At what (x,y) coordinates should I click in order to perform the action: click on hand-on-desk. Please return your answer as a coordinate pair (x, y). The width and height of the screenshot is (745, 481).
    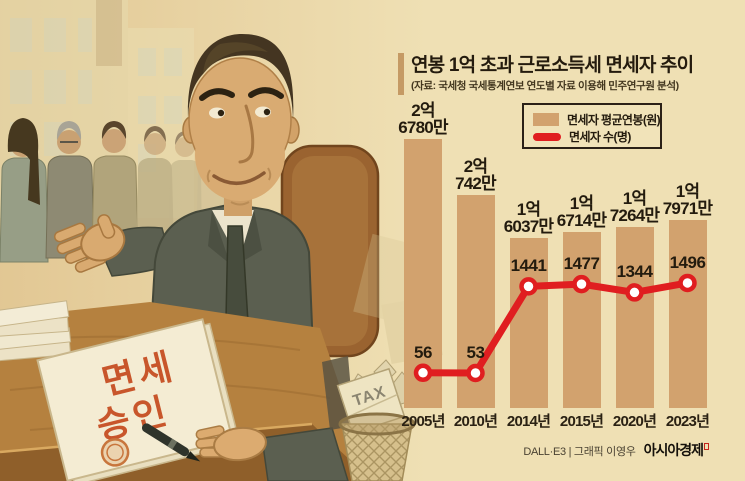
    Looking at the image, I should click on (272, 453).